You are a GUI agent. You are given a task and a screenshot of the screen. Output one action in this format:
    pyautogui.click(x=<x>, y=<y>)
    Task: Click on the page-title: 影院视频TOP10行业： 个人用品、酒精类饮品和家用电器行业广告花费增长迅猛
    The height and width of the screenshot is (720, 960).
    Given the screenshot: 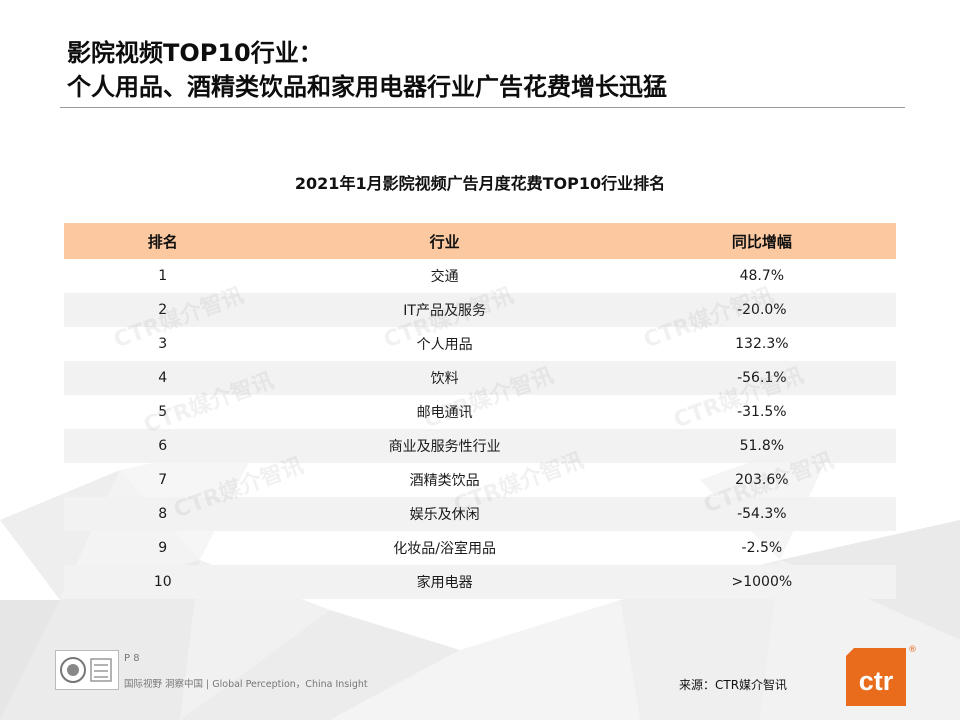 What is the action you would take?
    pyautogui.click(x=367, y=70)
    